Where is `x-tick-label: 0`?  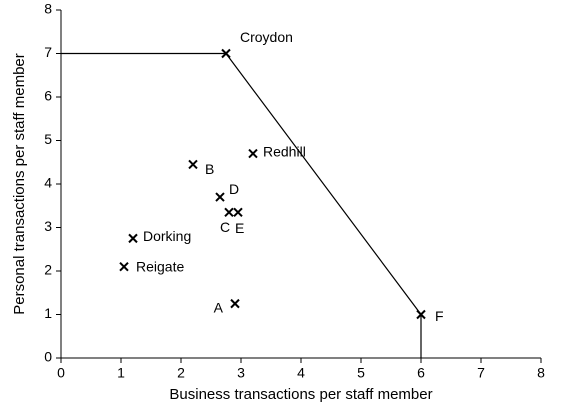
x-tick-label: 0 is located at coordinates (61, 373).